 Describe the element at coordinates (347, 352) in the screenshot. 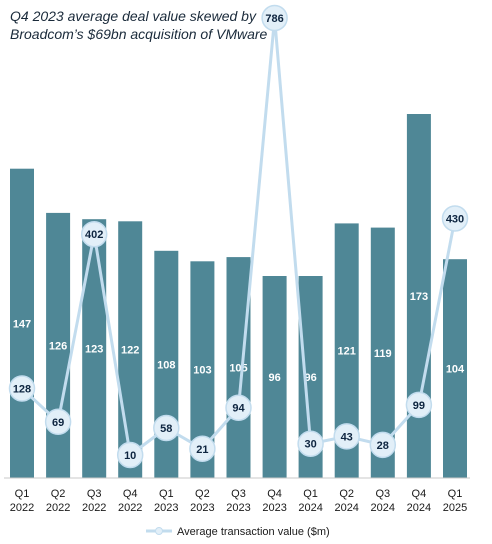

I see `bar-value-label: 121` at that location.